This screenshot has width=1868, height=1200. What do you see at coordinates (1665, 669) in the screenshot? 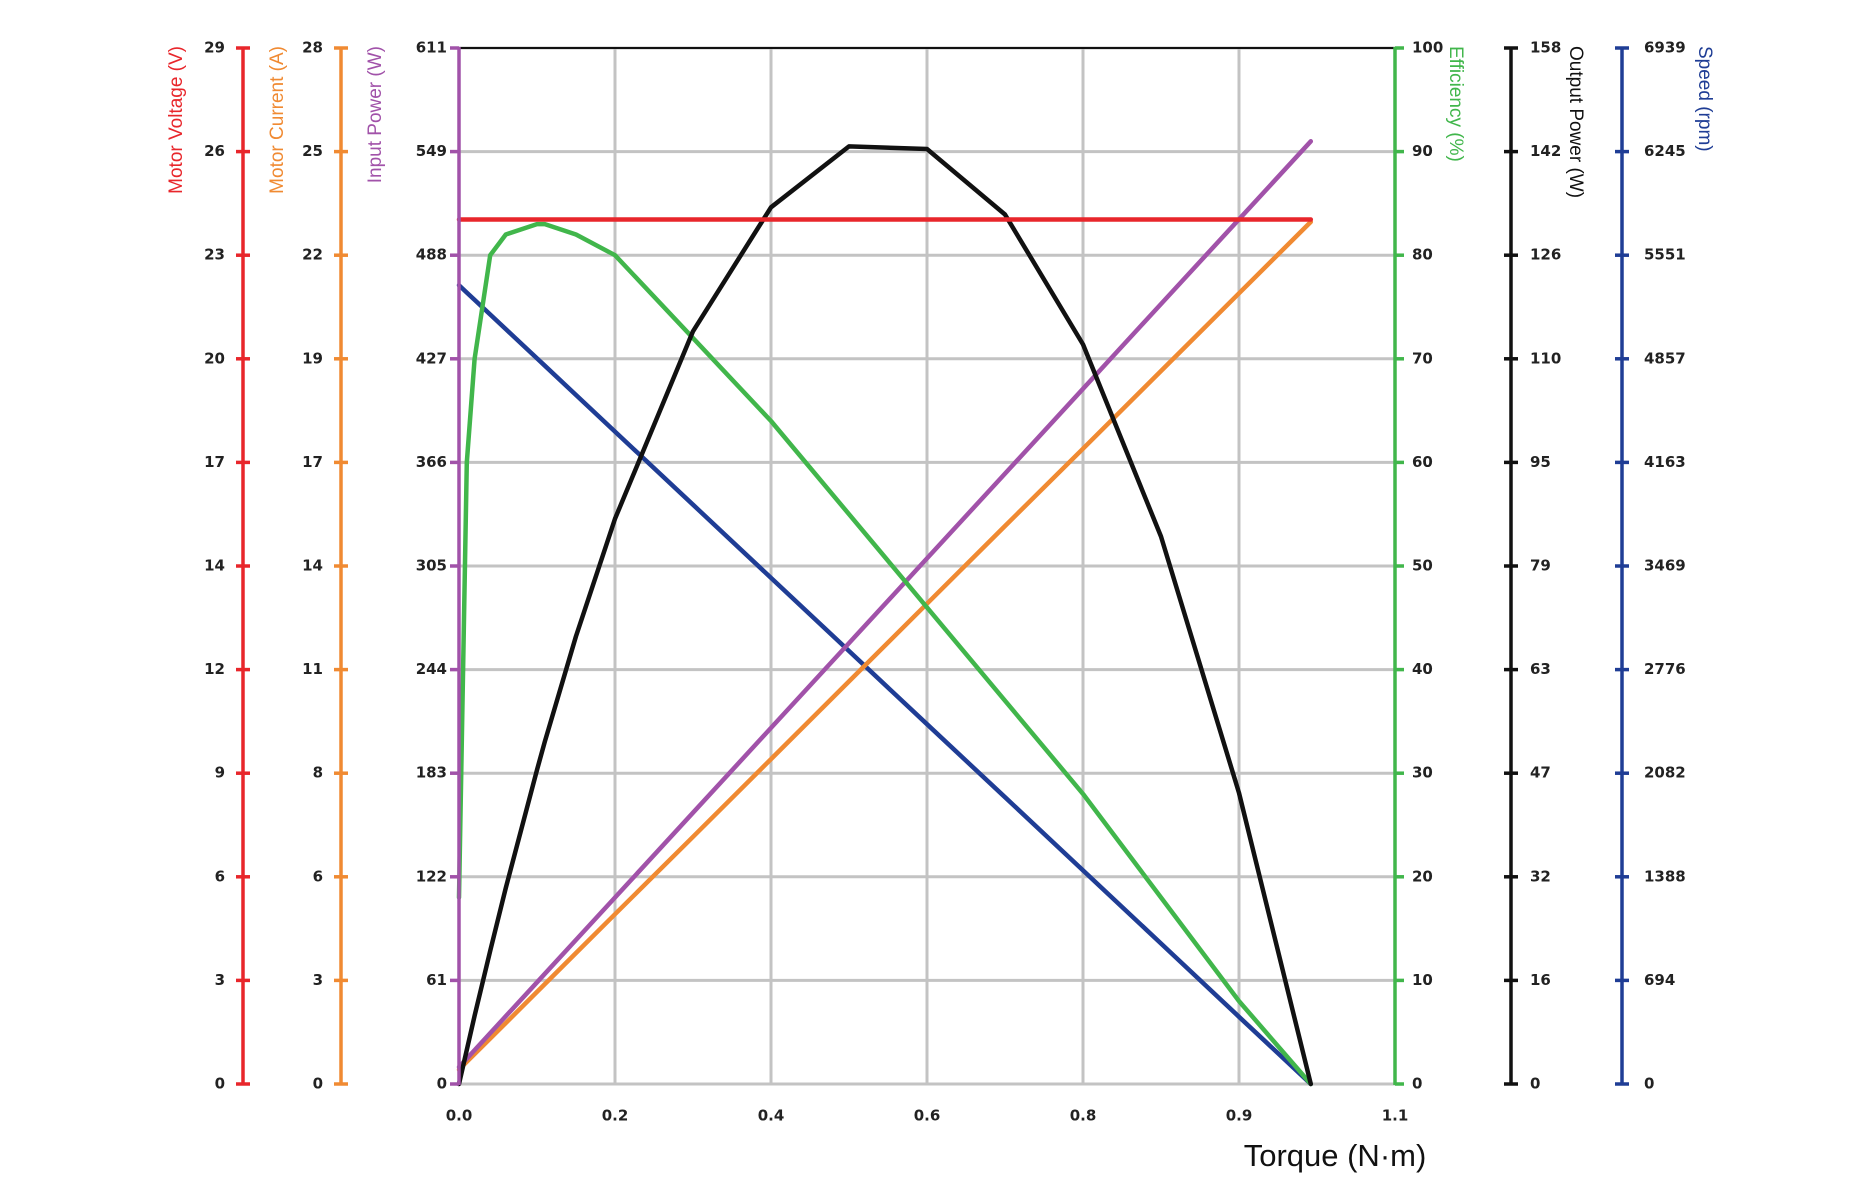
I see `y-tick-label: 2776` at bounding box center [1665, 669].